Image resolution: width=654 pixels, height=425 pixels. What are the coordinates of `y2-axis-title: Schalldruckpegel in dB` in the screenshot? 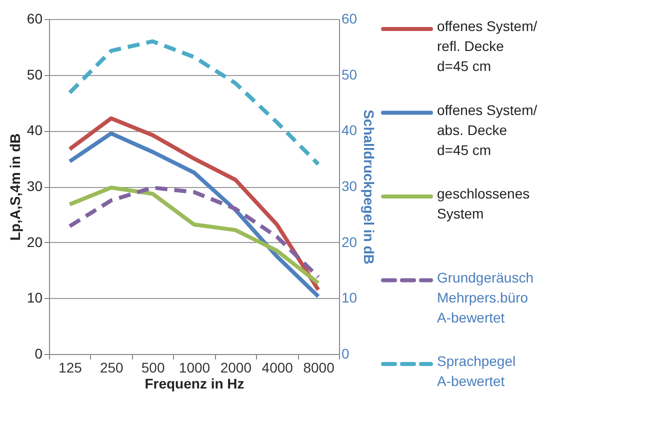 It's located at (369, 187).